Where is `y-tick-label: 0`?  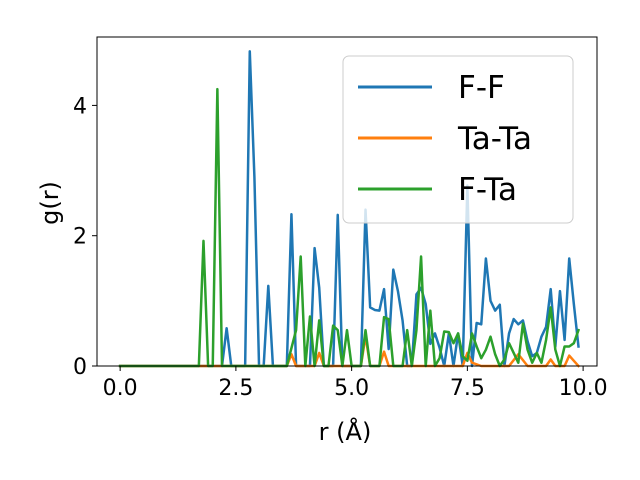
y-tick-label: 0 is located at coordinates (80, 367).